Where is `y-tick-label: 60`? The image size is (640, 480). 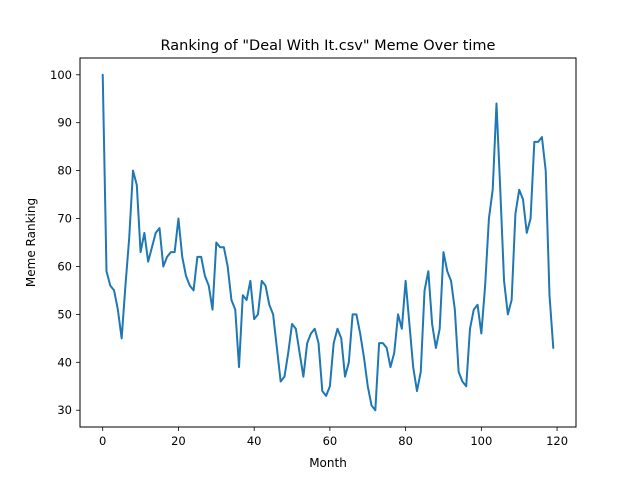
y-tick-label: 60 is located at coordinates (64, 266).